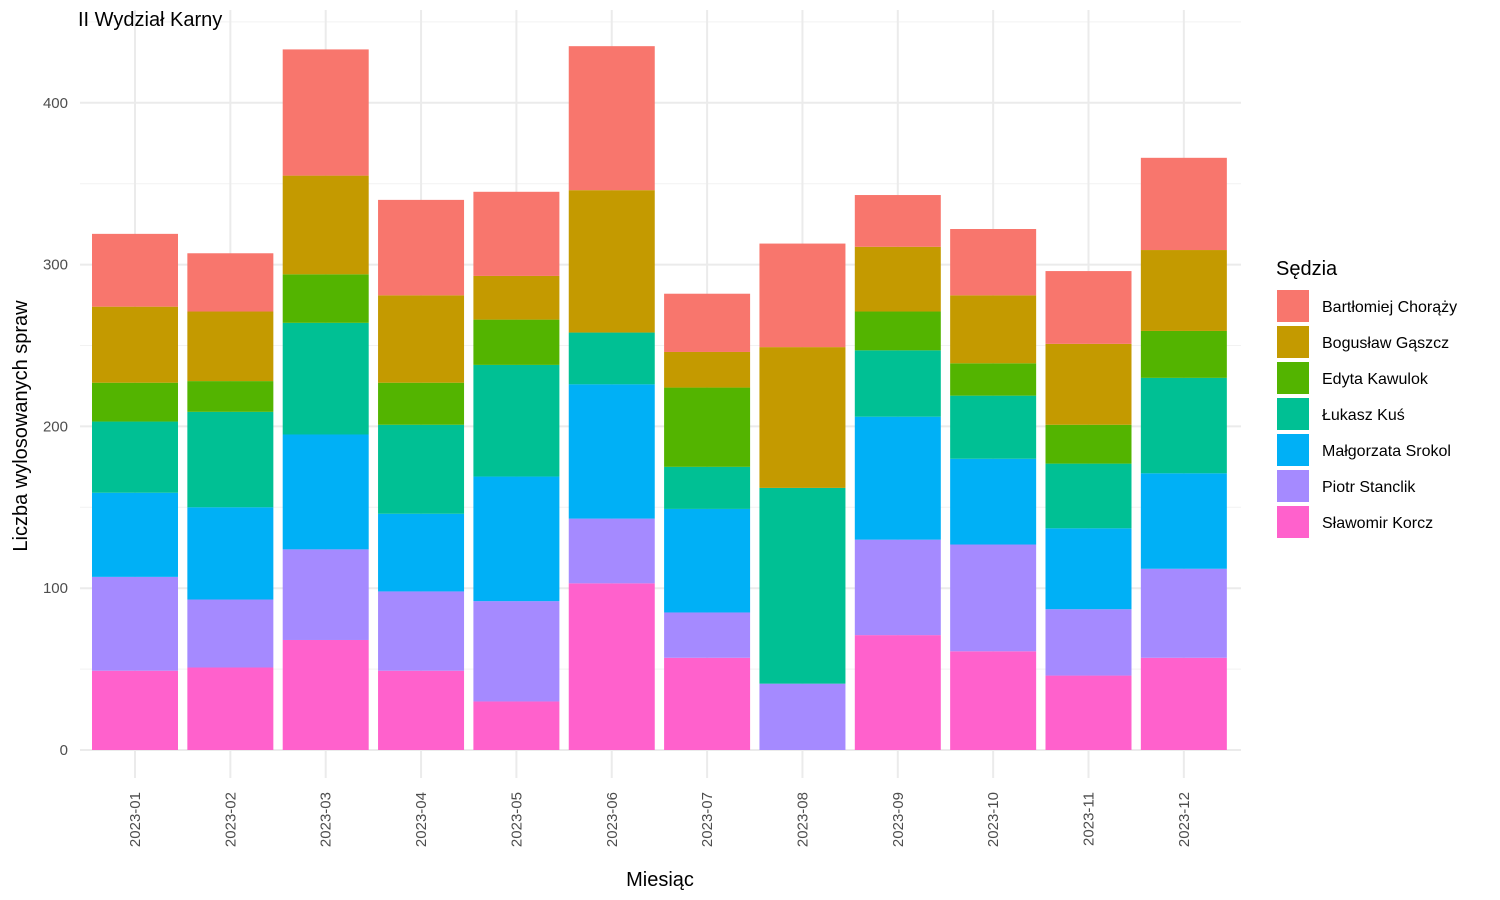 This screenshot has height=900, width=1500. I want to click on y-axis-ticks: 0 100 200 300 400, so click(55, 427).